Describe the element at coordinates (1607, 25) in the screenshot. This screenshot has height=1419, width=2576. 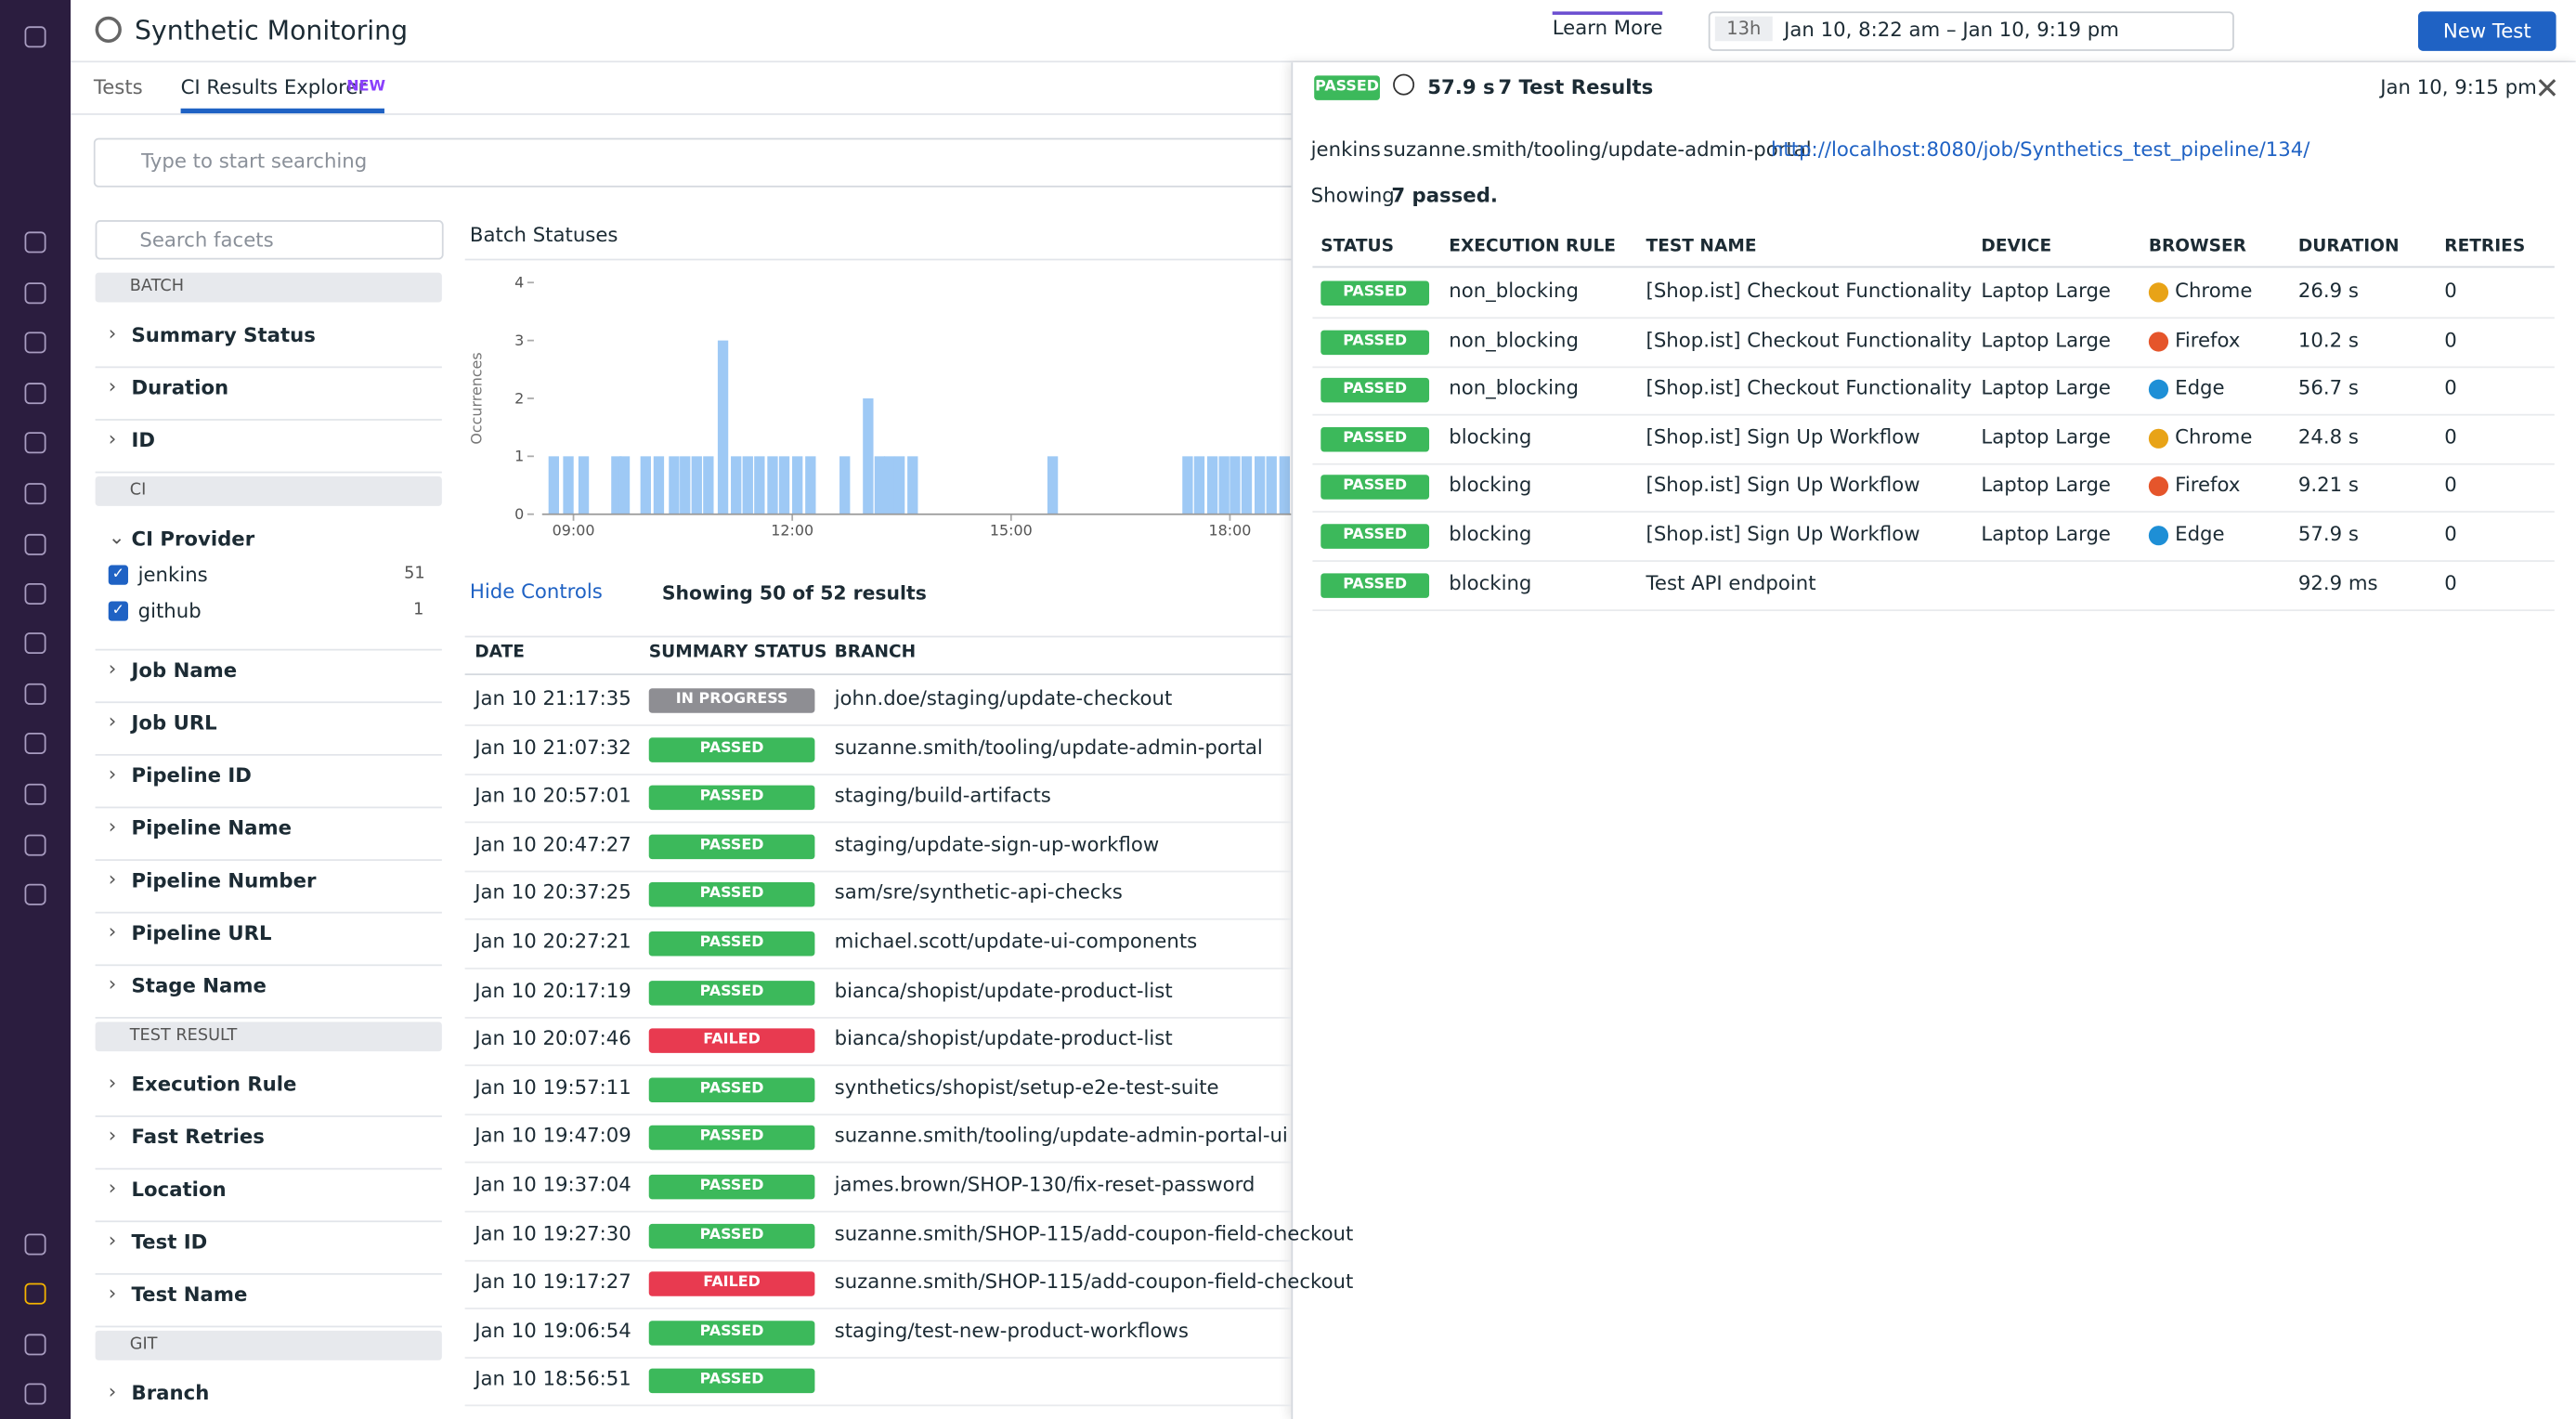
I see `learn-more: Learn More` at that location.